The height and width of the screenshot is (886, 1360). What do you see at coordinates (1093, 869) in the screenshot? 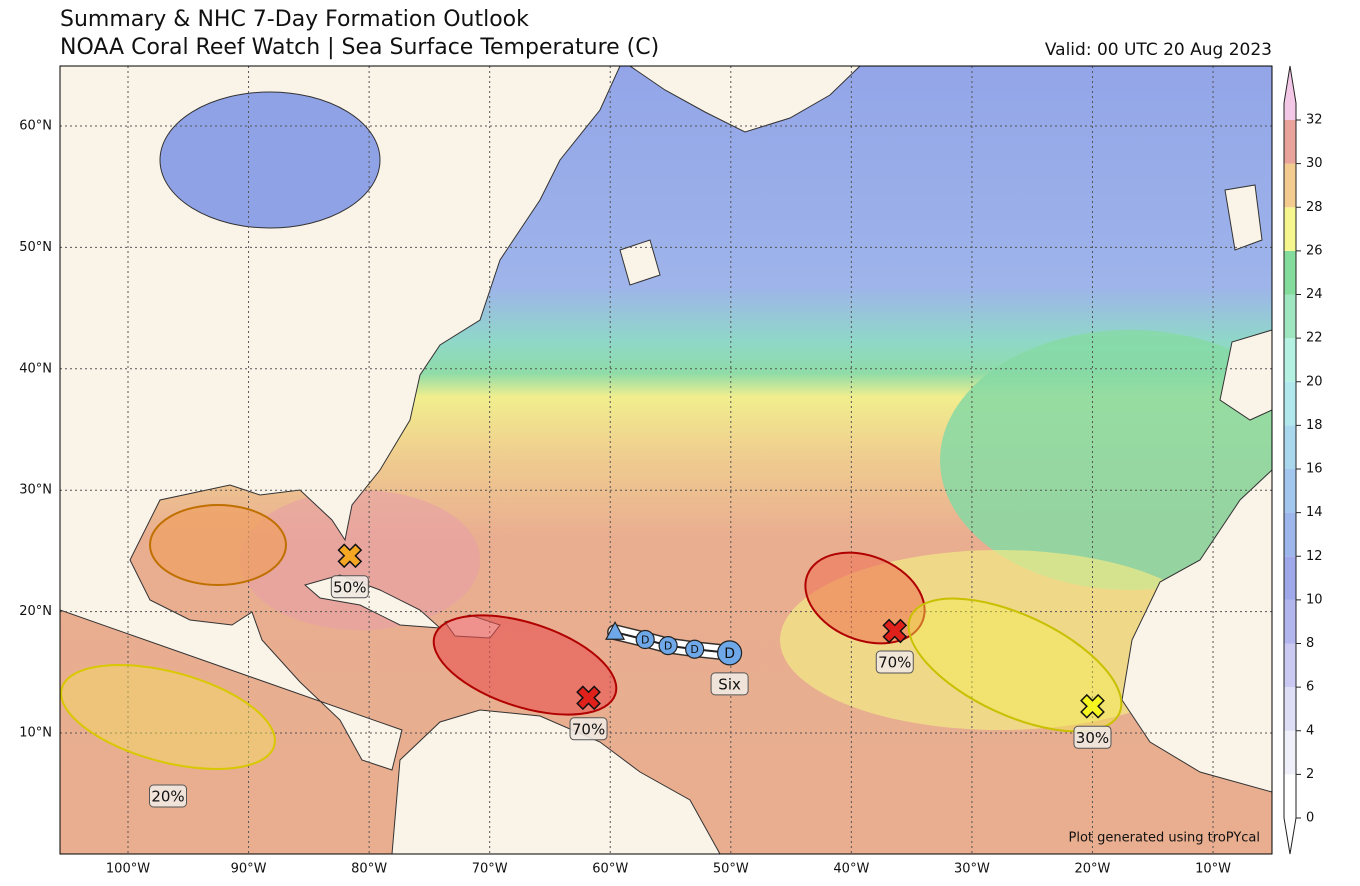
I see `lon-label: 20°W` at bounding box center [1093, 869].